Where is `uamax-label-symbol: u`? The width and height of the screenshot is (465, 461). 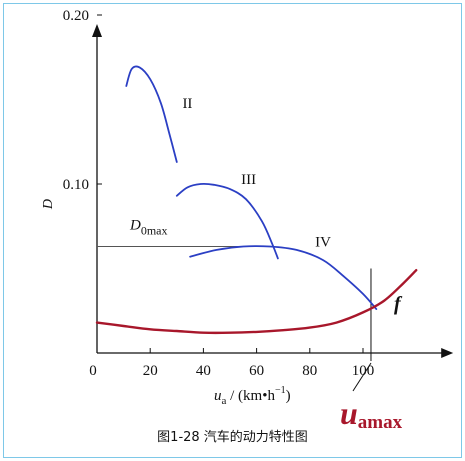
uamax-label-symbol: u is located at coordinates (349, 413).